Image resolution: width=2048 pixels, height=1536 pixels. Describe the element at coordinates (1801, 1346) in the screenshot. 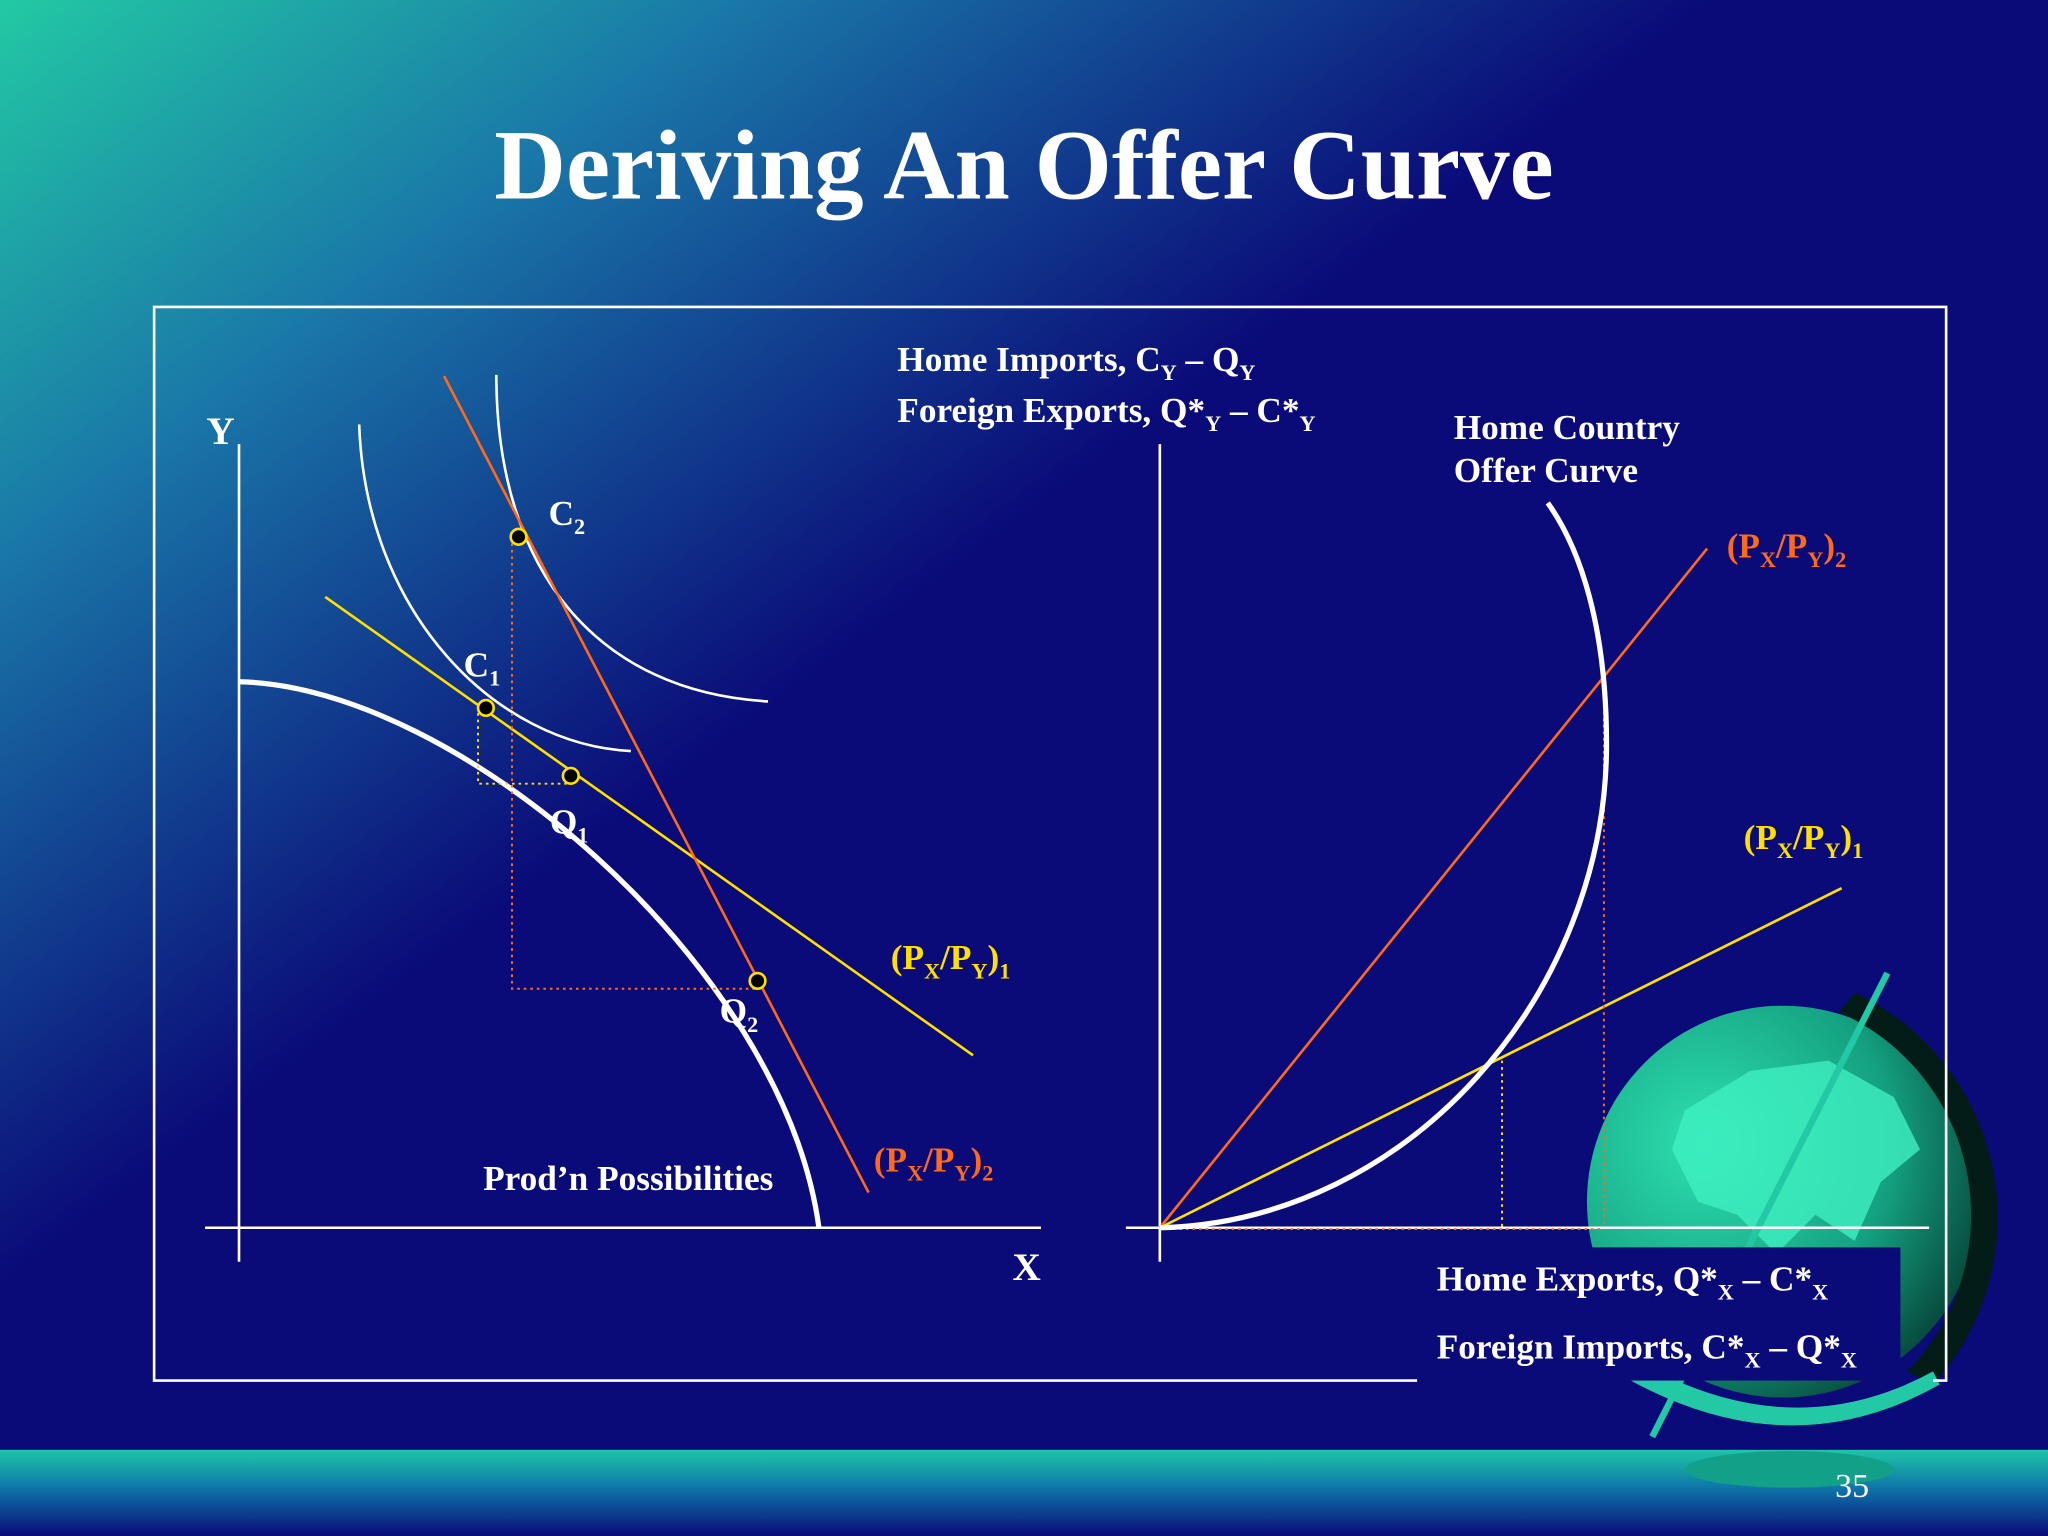

I see `label-text: – Q*` at that location.